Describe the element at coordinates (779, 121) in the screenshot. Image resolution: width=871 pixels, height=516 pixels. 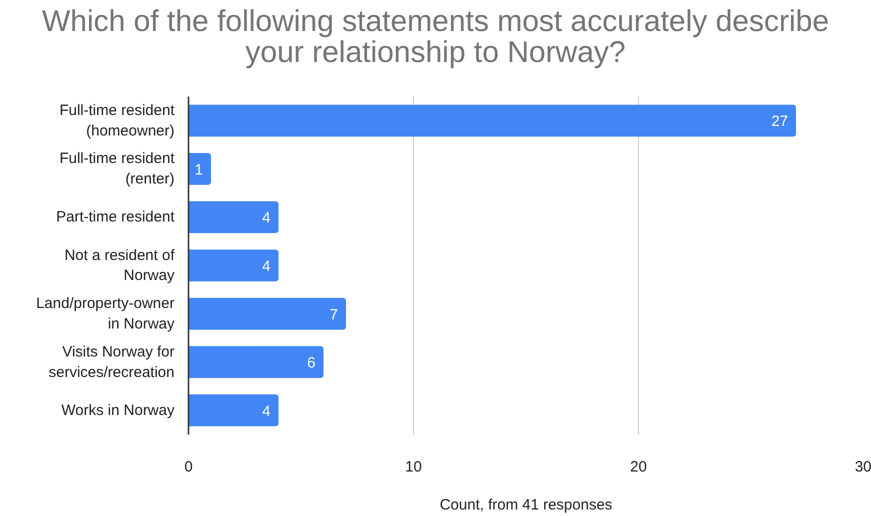
I see `data-label: 27` at that location.